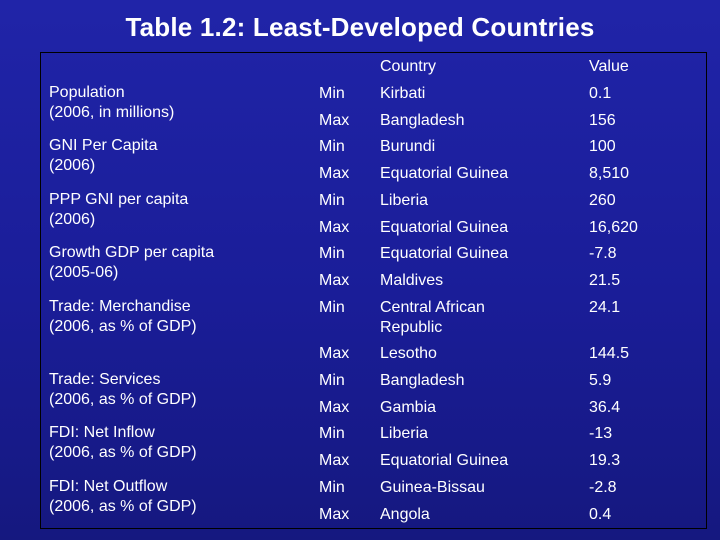  Describe the element at coordinates (602, 200) in the screenshot. I see `value-cell: 260` at that location.